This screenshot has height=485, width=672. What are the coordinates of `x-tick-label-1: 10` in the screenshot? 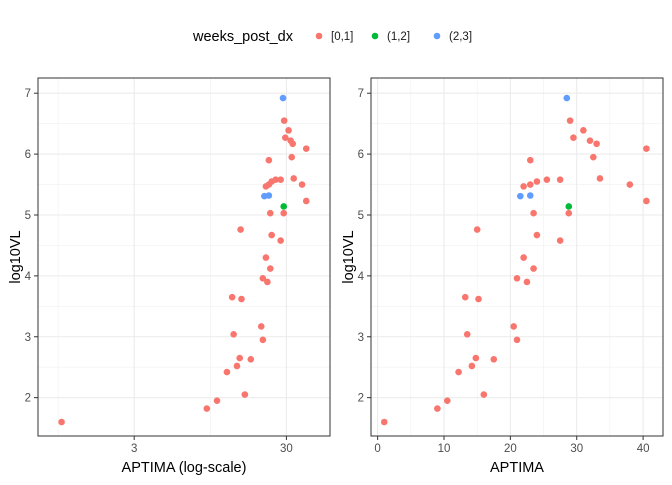 It's located at (444, 449).